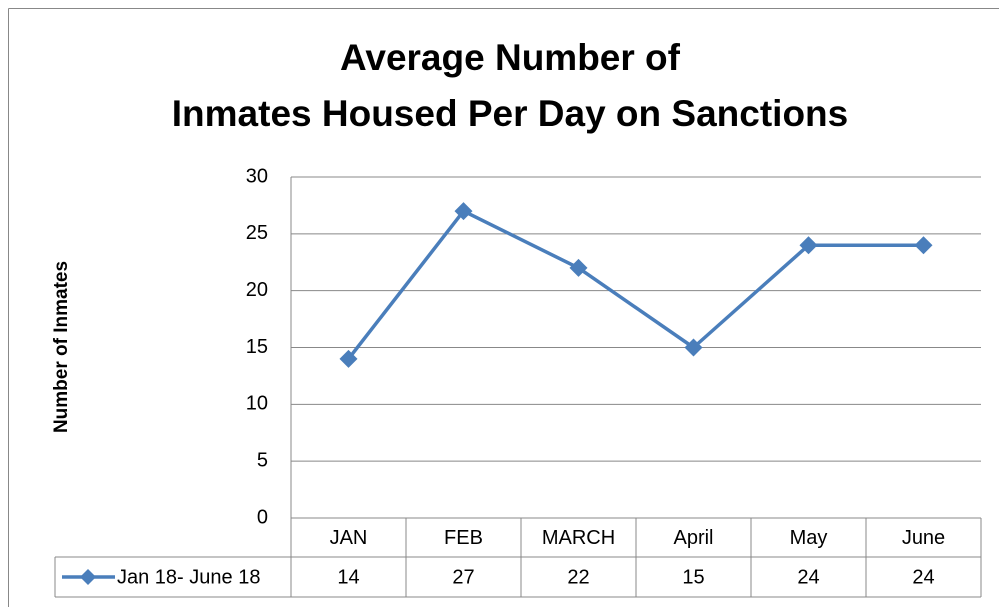 This screenshot has width=999, height=607. I want to click on x-tick-label: JAN, so click(349, 538).